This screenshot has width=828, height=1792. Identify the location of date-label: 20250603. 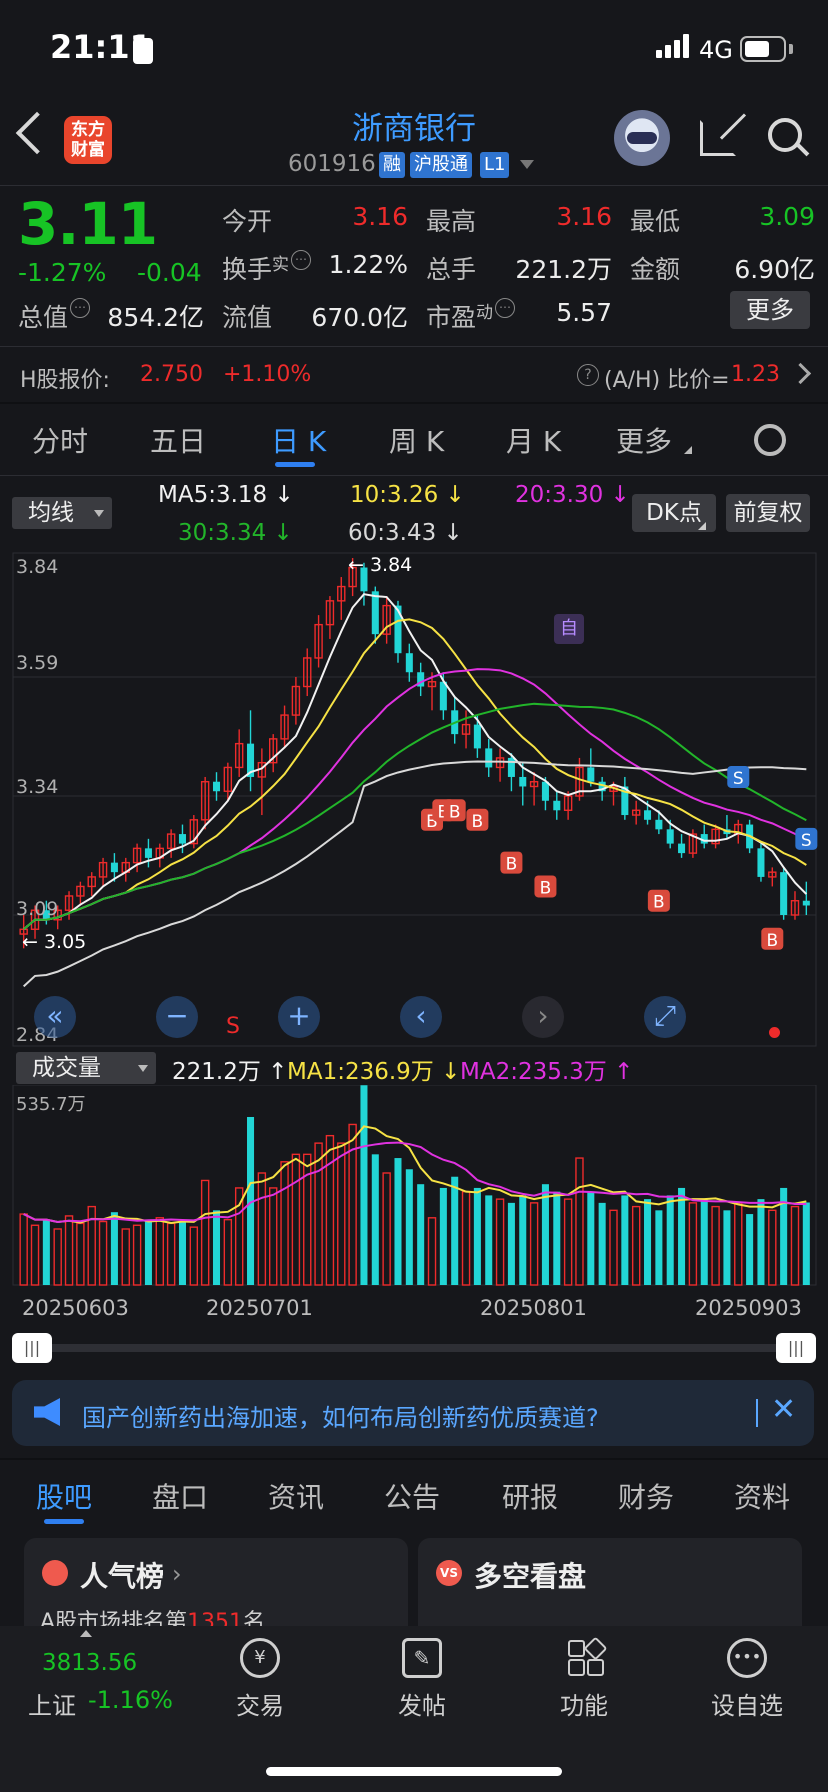
(75, 1308).